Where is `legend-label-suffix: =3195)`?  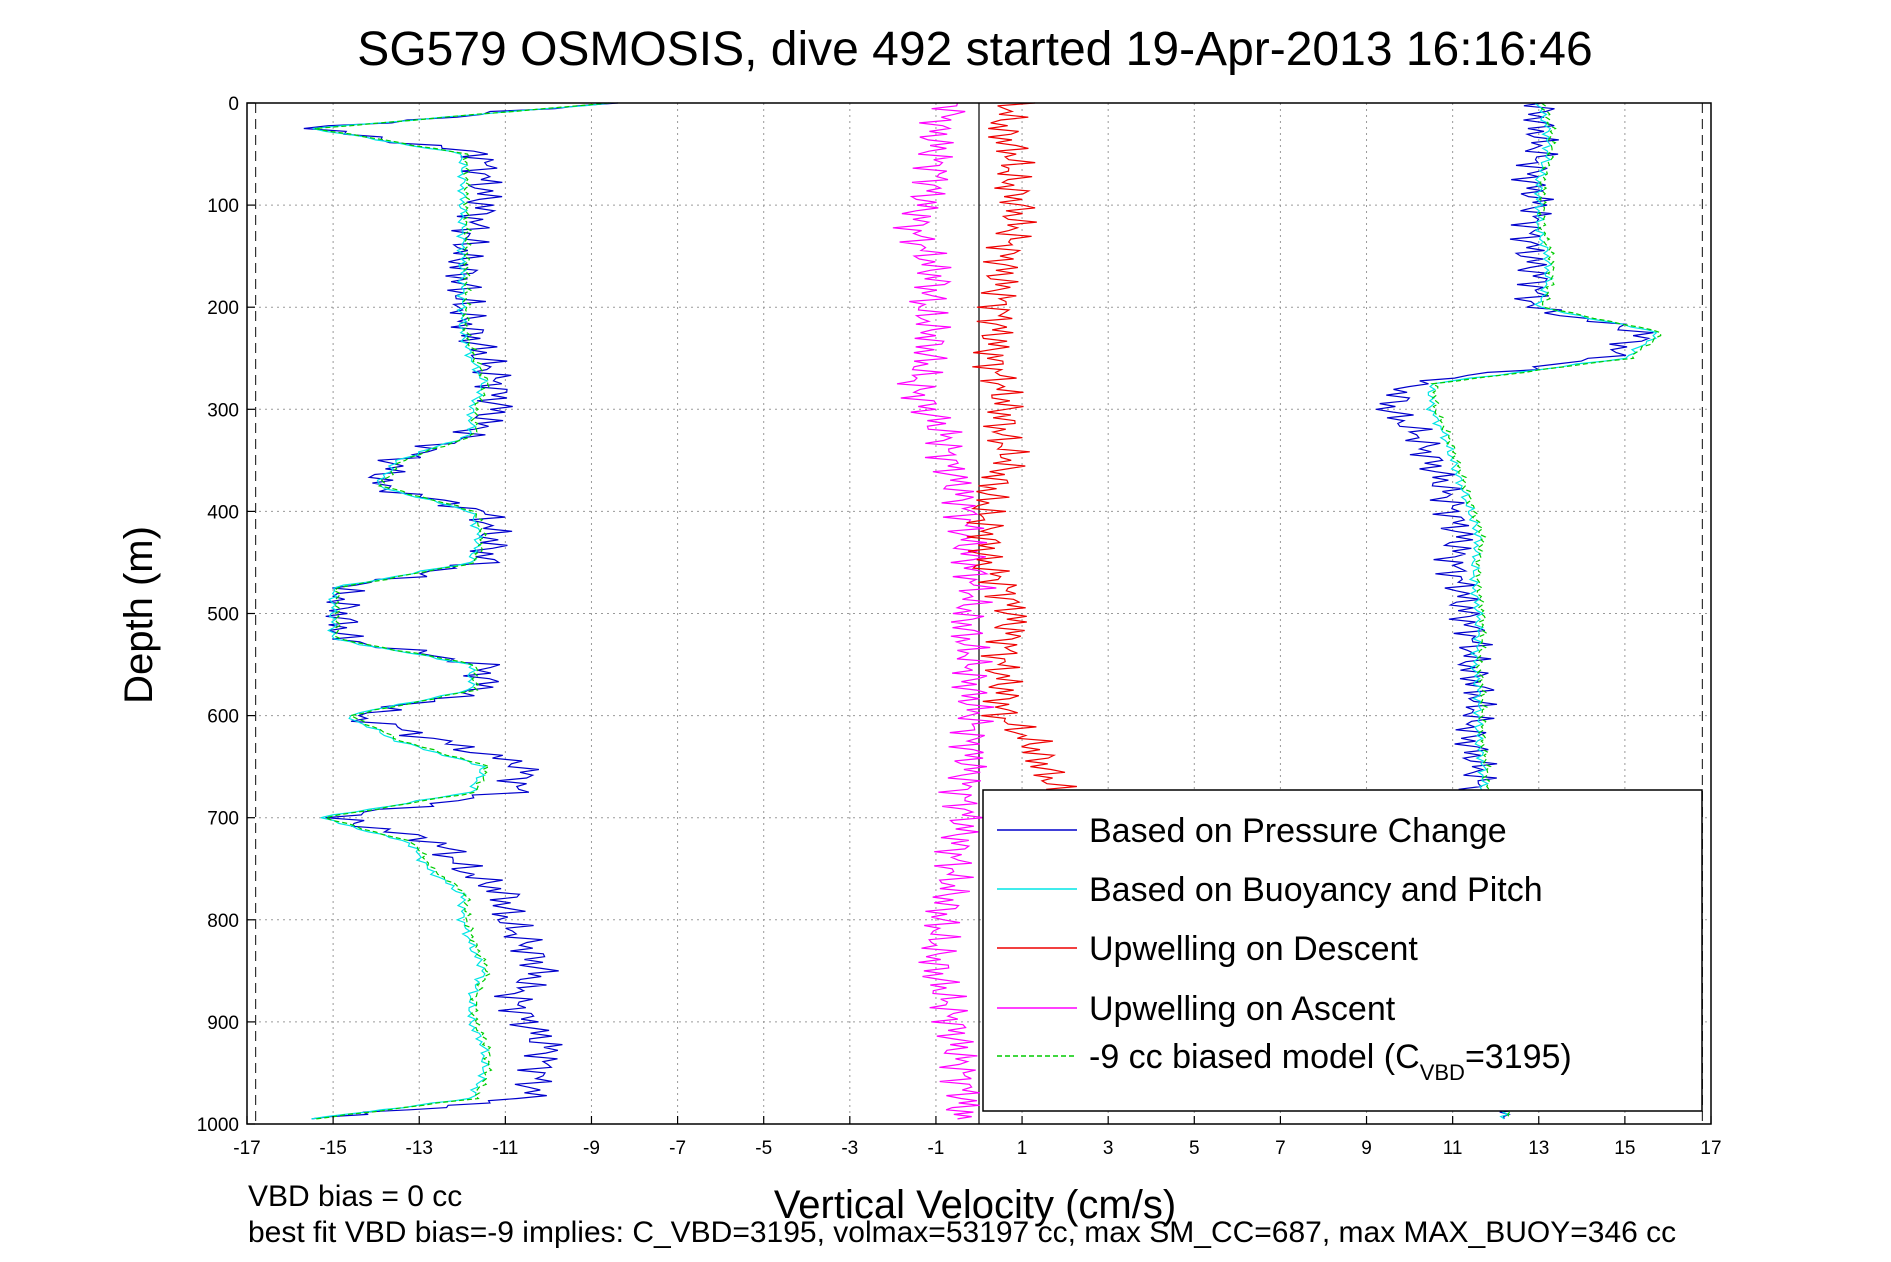 legend-label-suffix: =3195) is located at coordinates (1518, 1057).